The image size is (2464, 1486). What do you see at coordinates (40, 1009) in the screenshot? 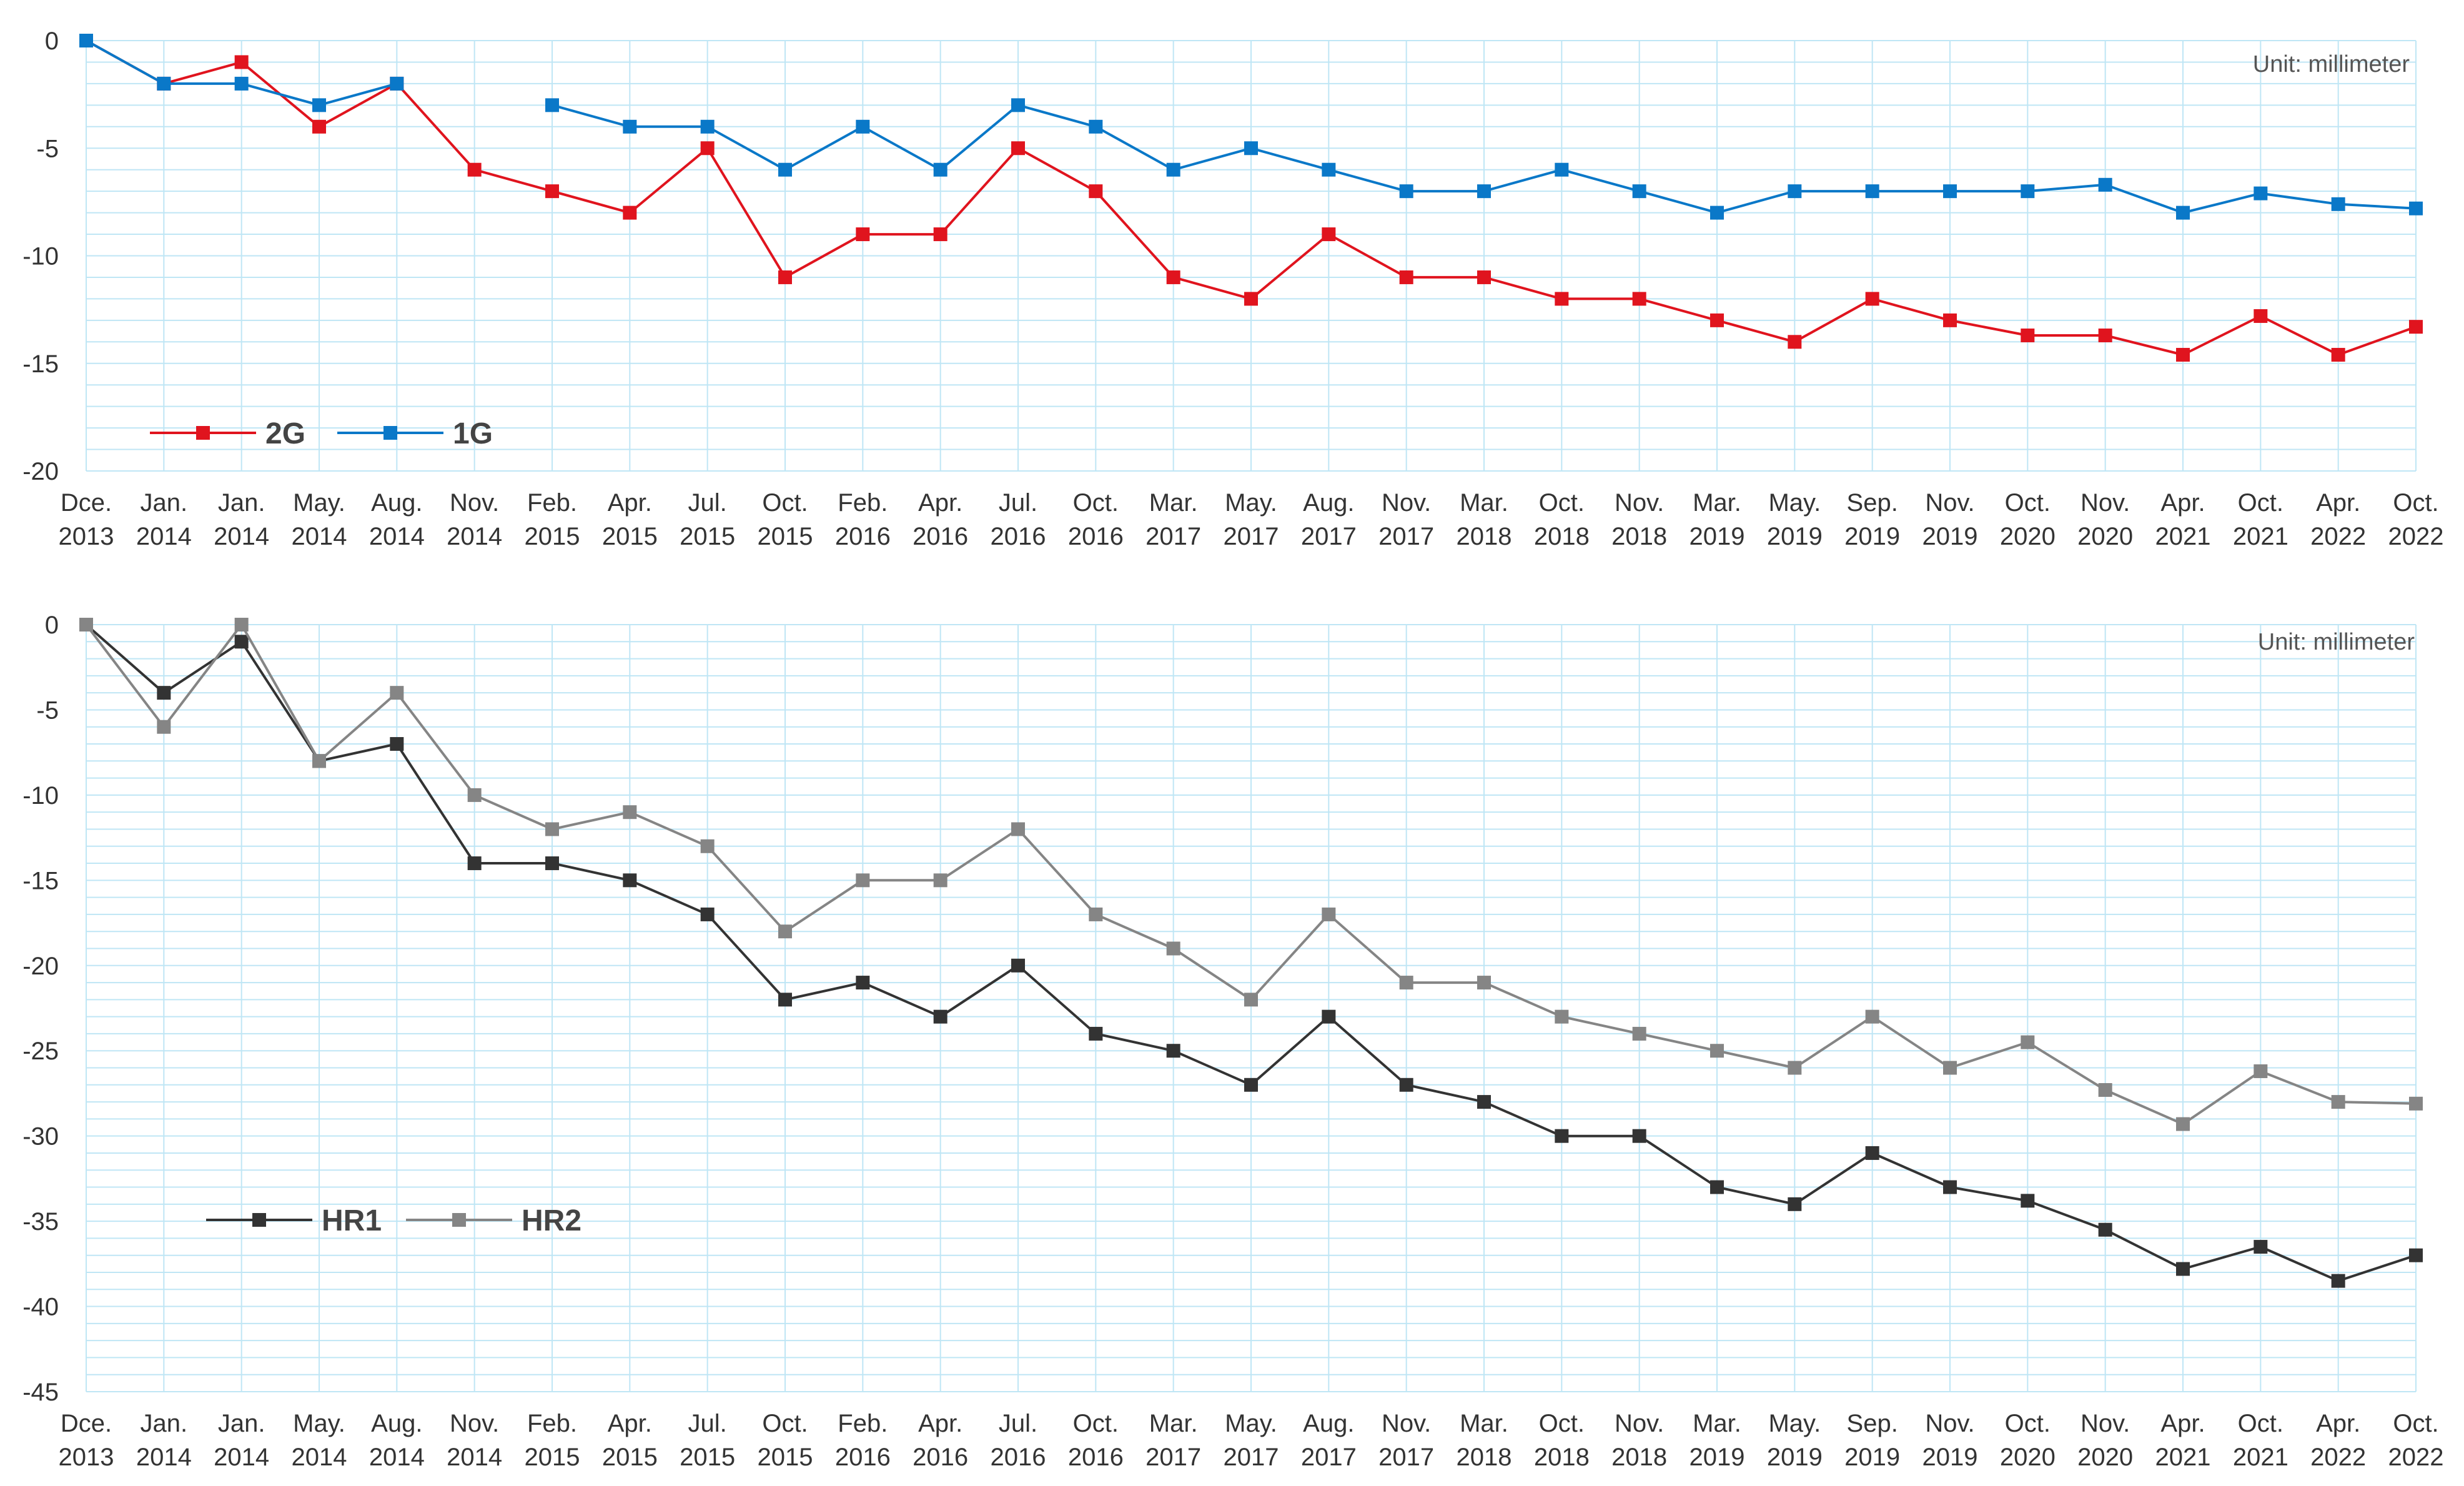
I see `y-axis-ticks: 0 -5 -10 -15 -20 -25 -30 -35 -40 -45` at bounding box center [40, 1009].